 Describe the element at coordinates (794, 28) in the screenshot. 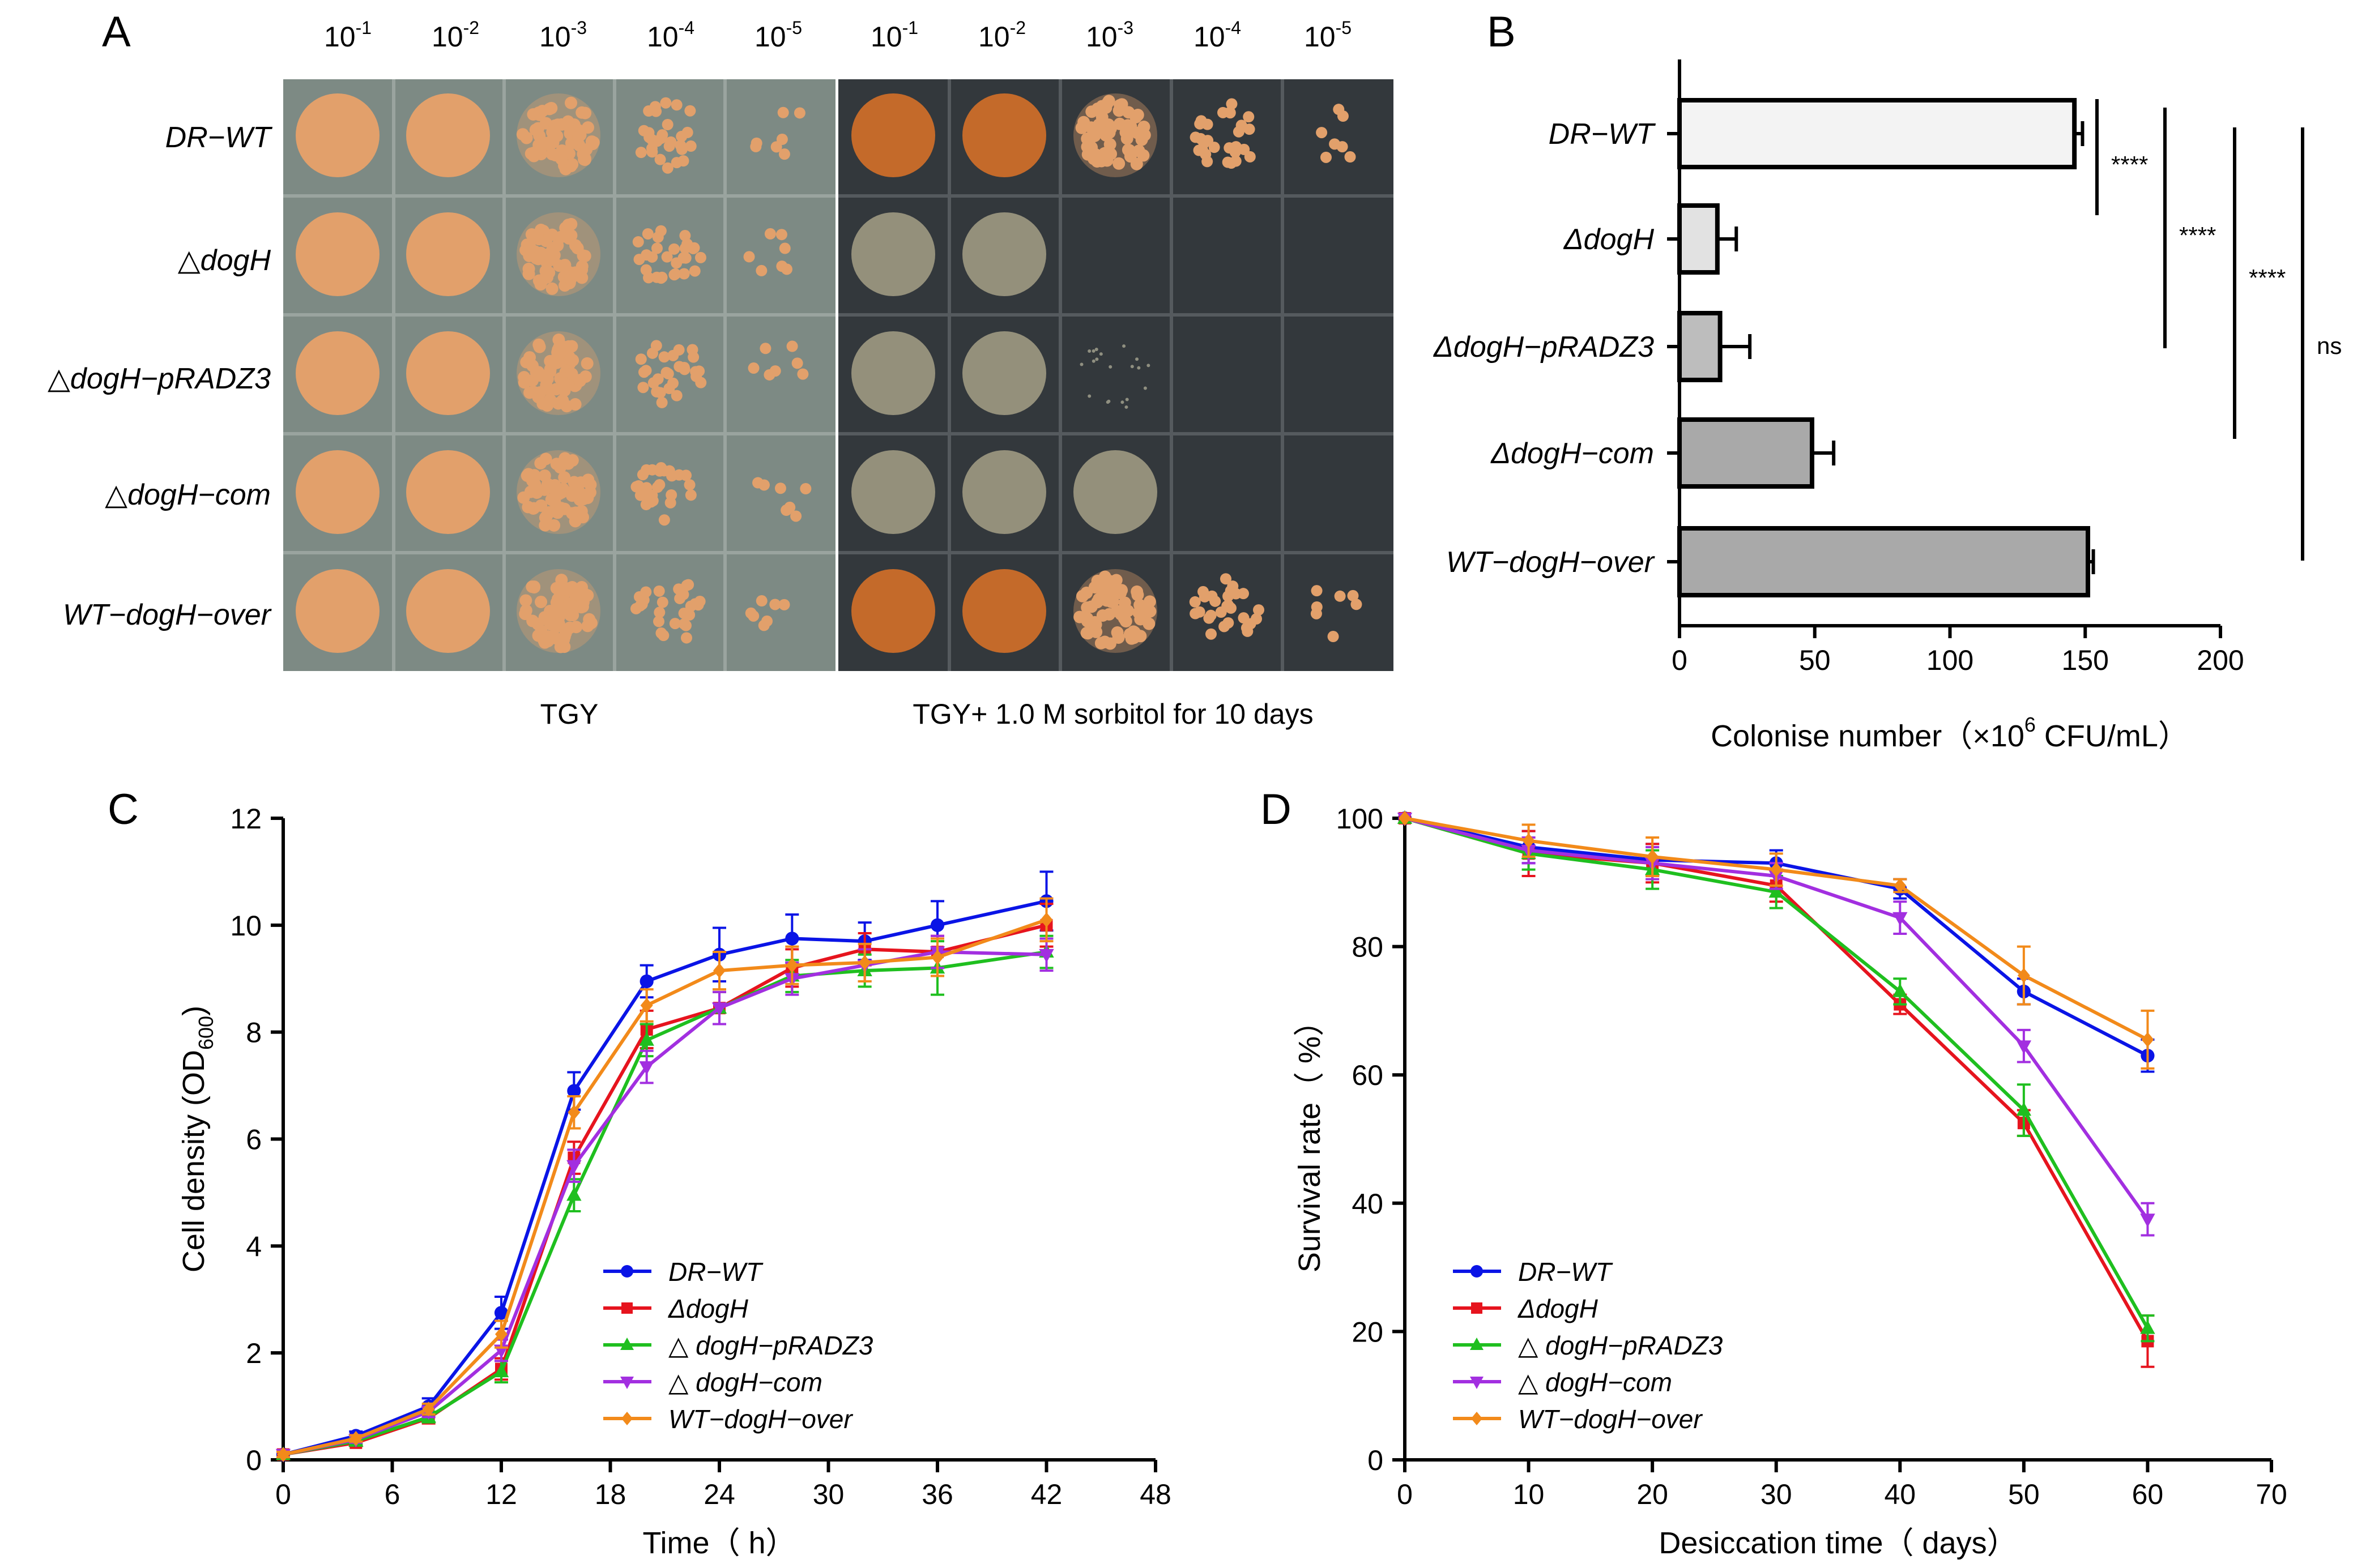

I see `dilution-exponent: -5` at that location.